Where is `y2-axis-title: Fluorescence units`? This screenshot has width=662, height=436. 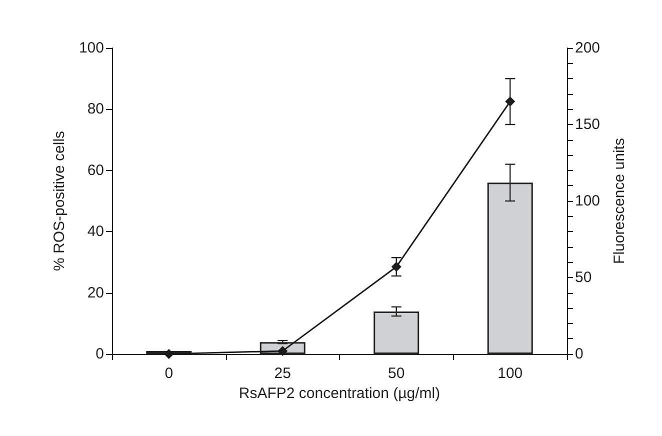
y2-axis-title: Fluorescence units is located at coordinates (619, 201).